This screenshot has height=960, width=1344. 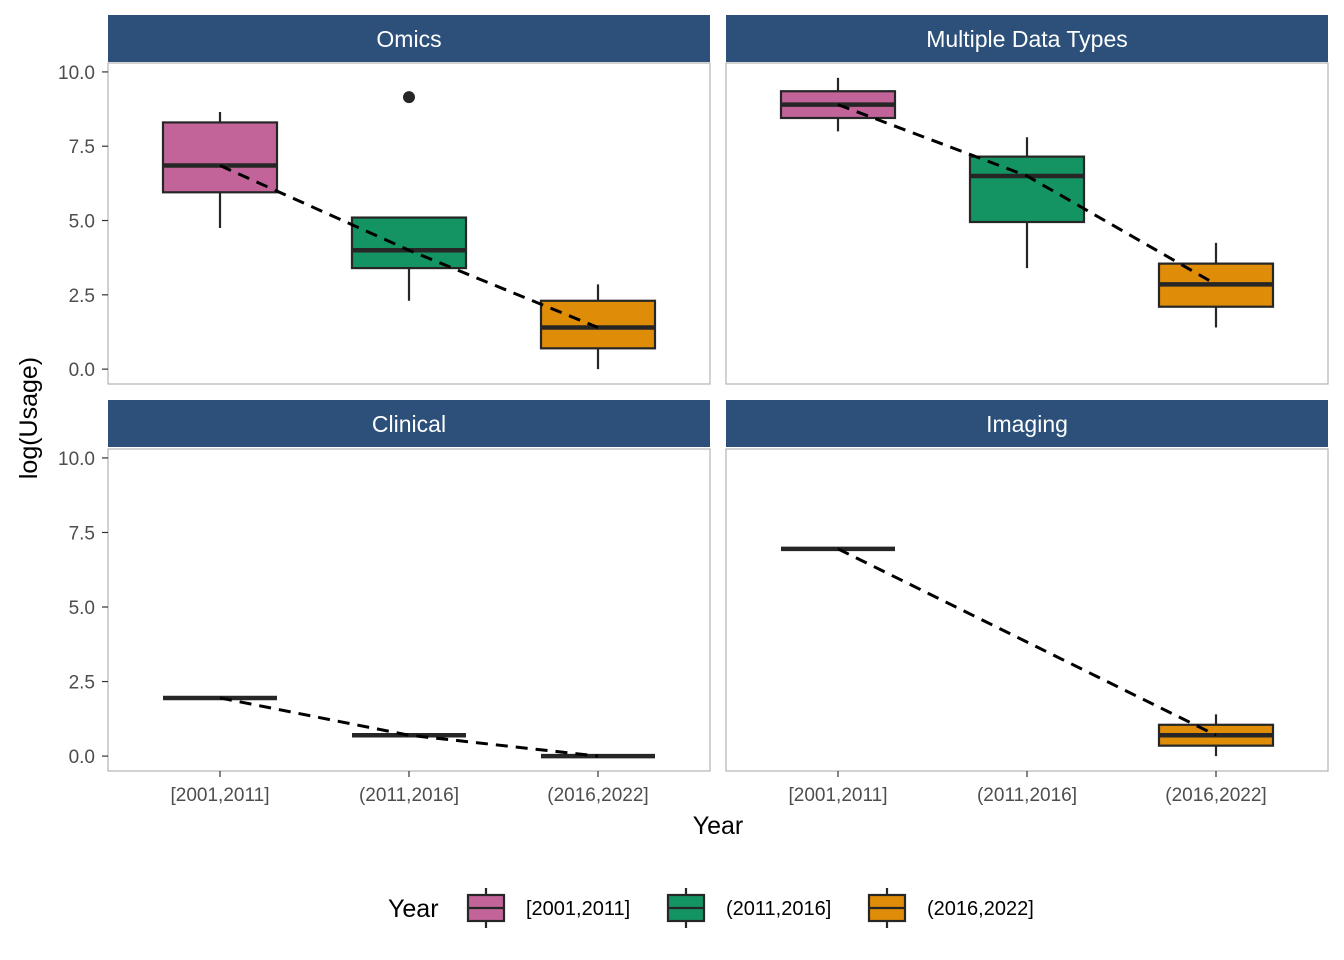 I want to click on y-axis-title: log(Usage), so click(x=29, y=418).